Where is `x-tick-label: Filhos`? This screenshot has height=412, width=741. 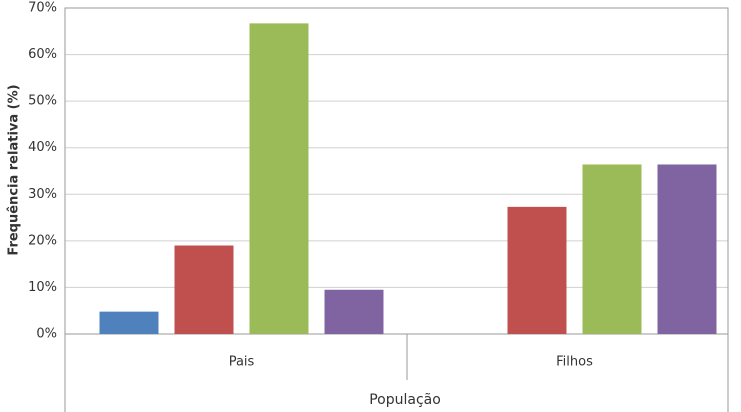
x-tick-label: Filhos is located at coordinates (574, 362).